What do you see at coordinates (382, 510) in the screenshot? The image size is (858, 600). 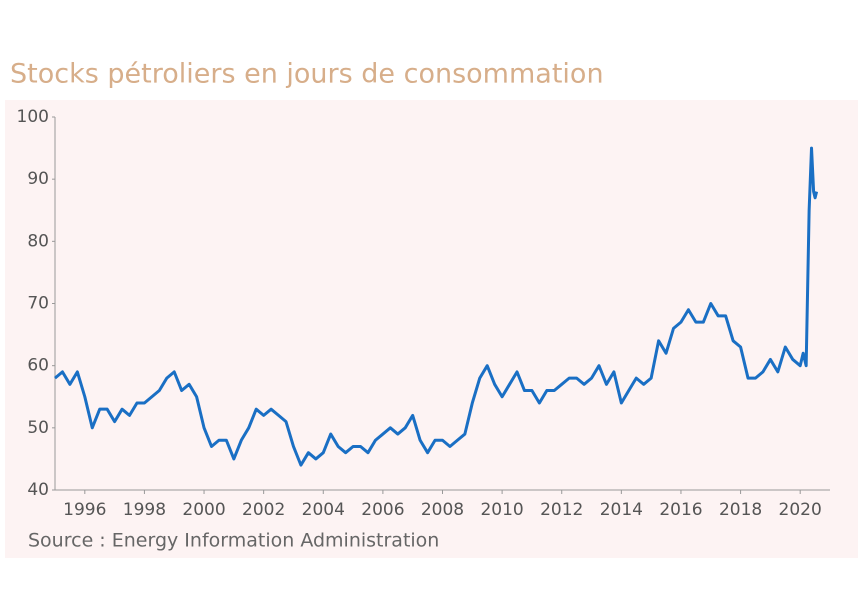 I see `x-tick-label: 2006` at bounding box center [382, 510].